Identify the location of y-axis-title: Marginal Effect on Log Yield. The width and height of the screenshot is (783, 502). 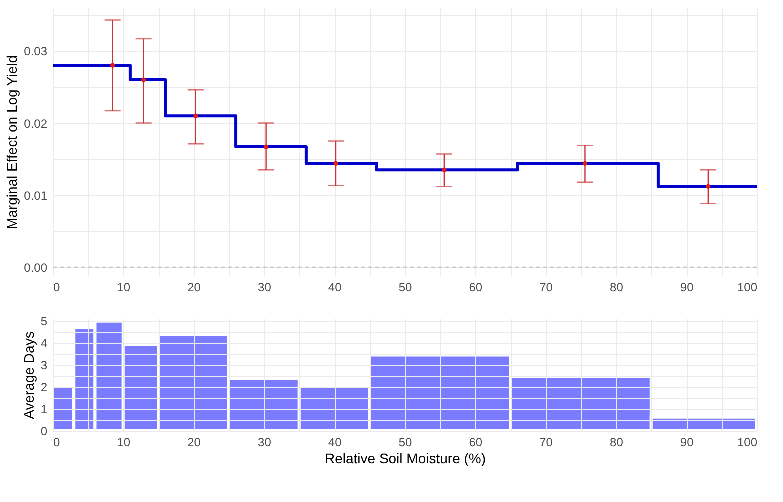
(12, 142).